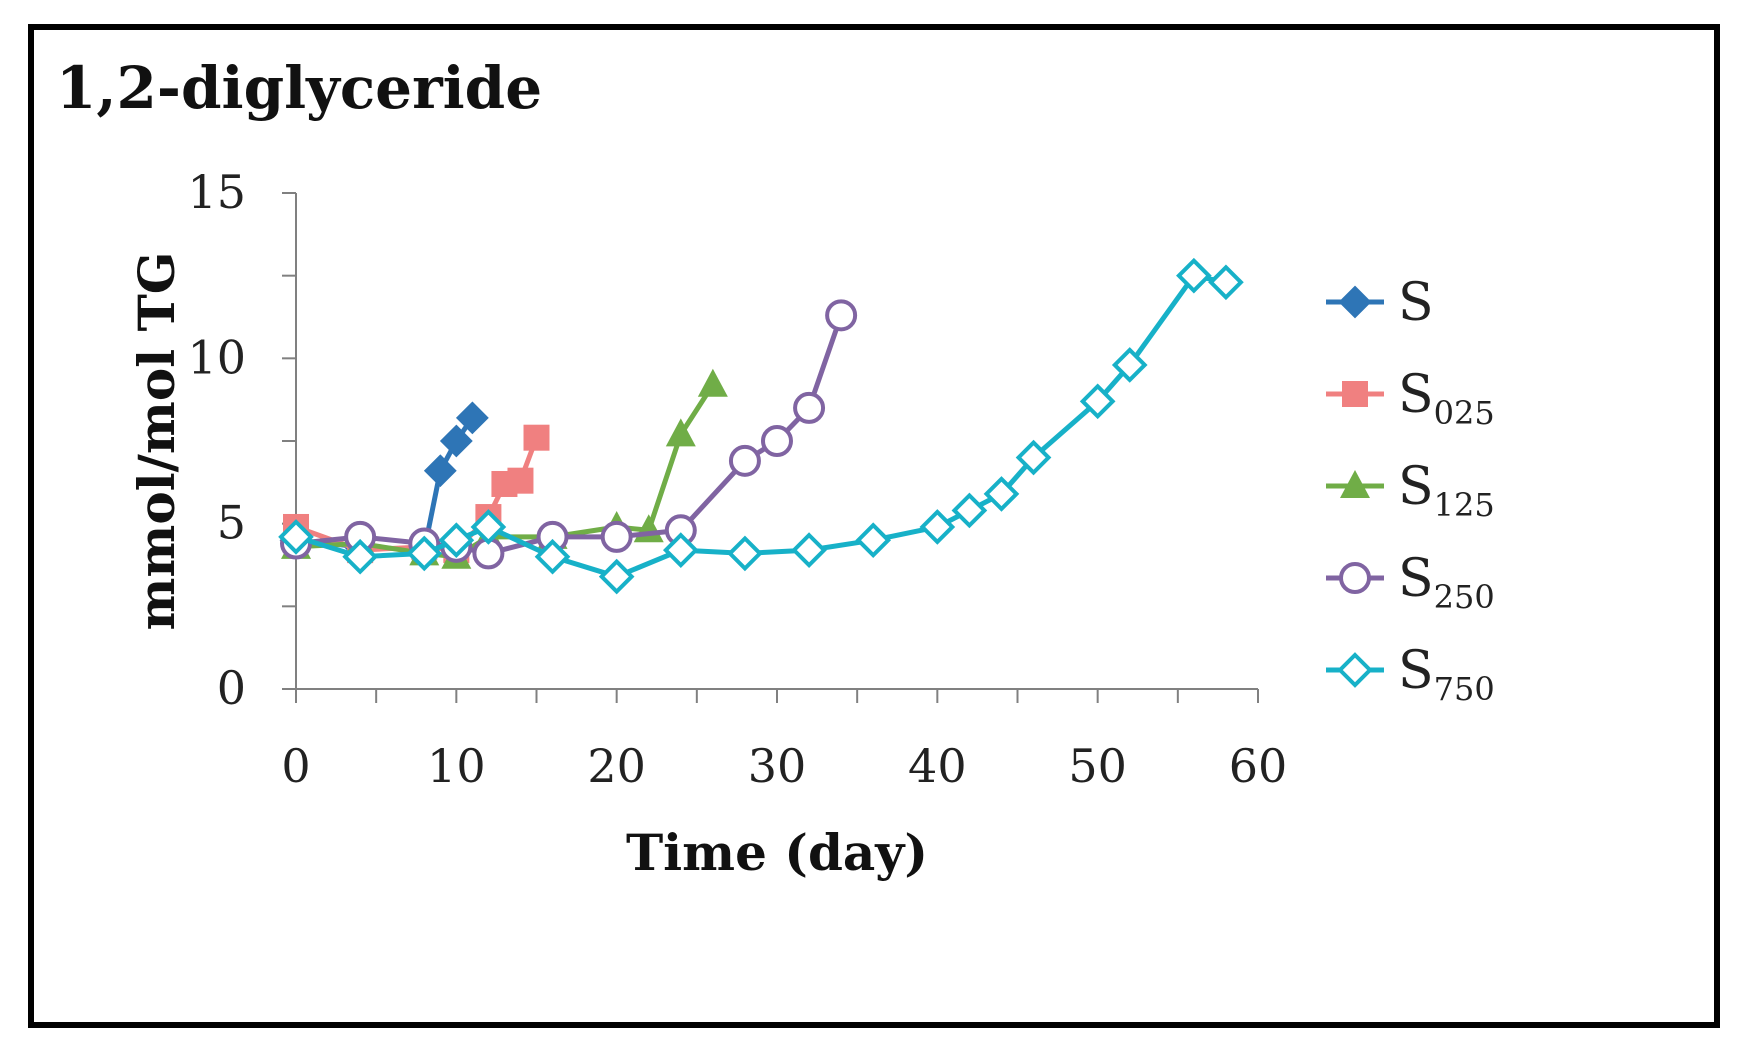 This screenshot has height=1061, width=1750. I want to click on series-line-S125, so click(505, 471).